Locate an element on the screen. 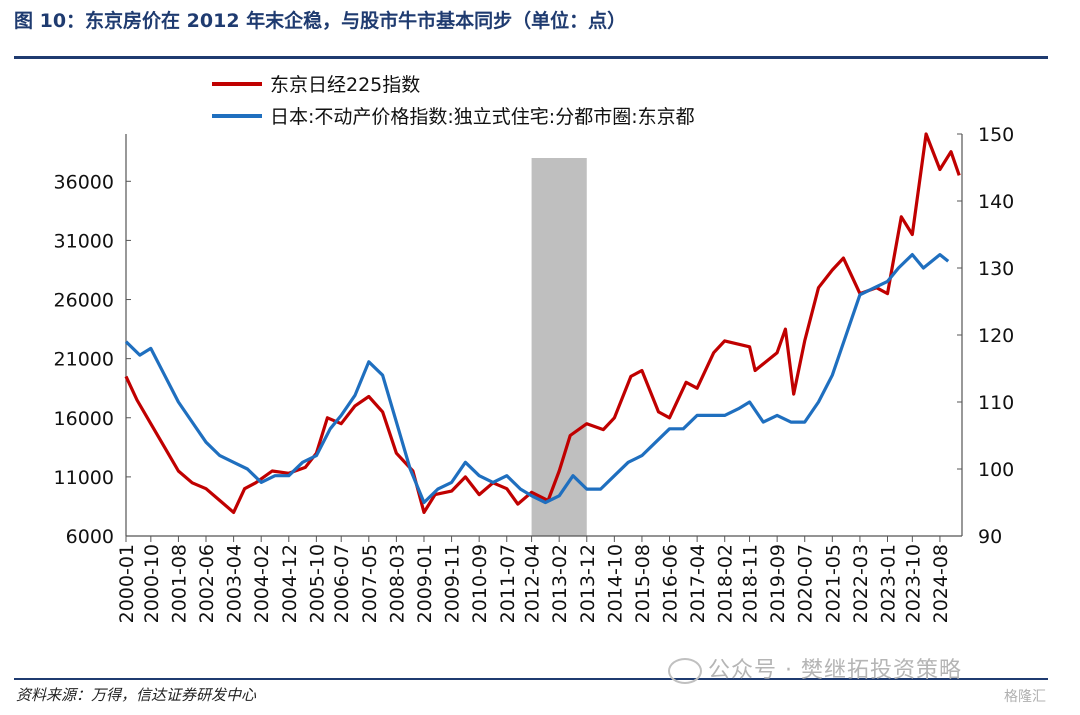 This screenshot has height=715, width=1080. x-tick-label: 2023-01 is located at coordinates (889, 583).